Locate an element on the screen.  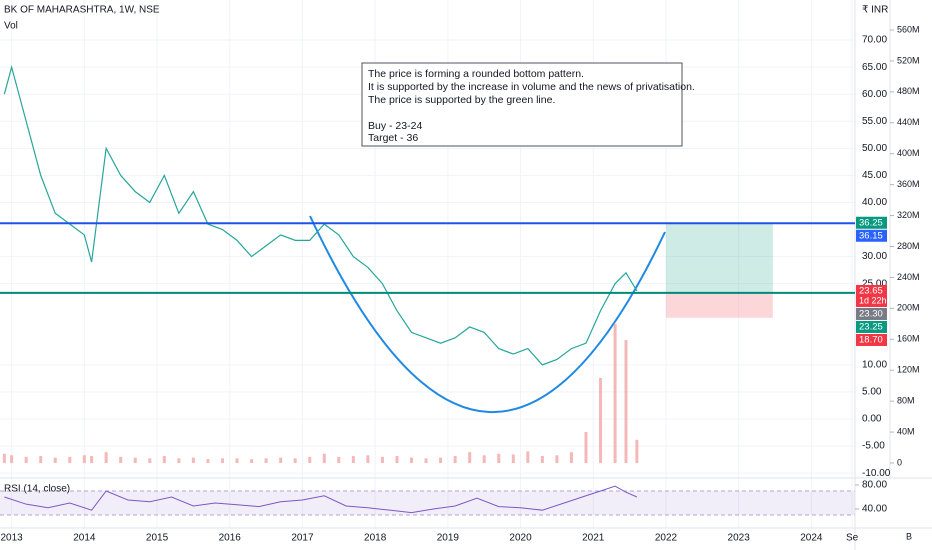
price-tag-label: 23.25 is located at coordinates (871, 326).